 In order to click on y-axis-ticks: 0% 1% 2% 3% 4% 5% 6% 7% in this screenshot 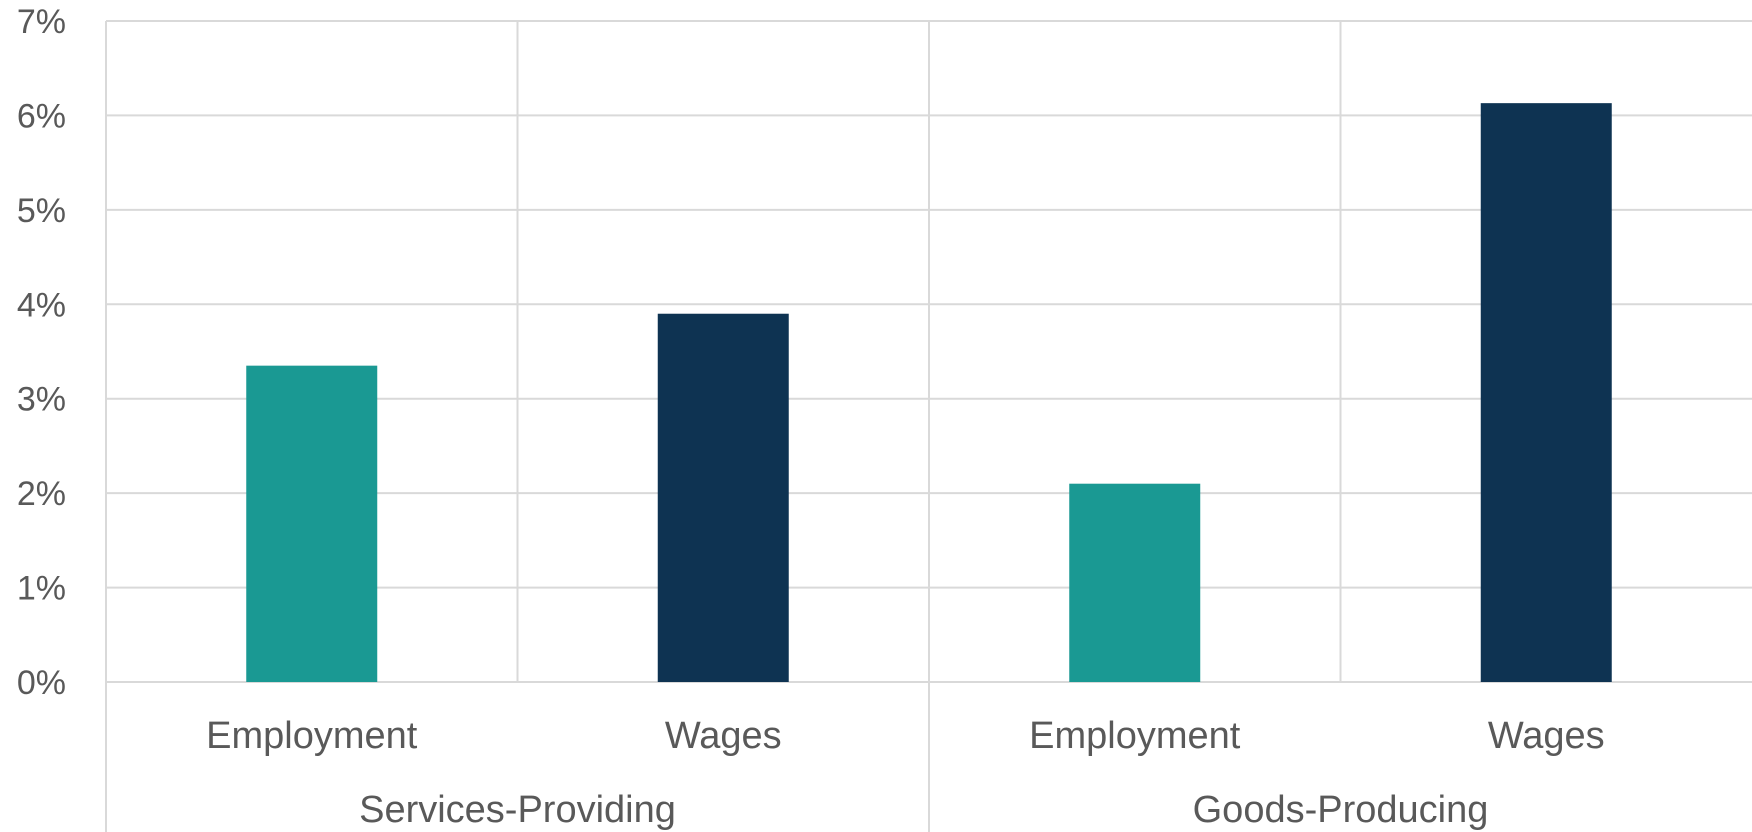, I will do `click(41, 352)`.